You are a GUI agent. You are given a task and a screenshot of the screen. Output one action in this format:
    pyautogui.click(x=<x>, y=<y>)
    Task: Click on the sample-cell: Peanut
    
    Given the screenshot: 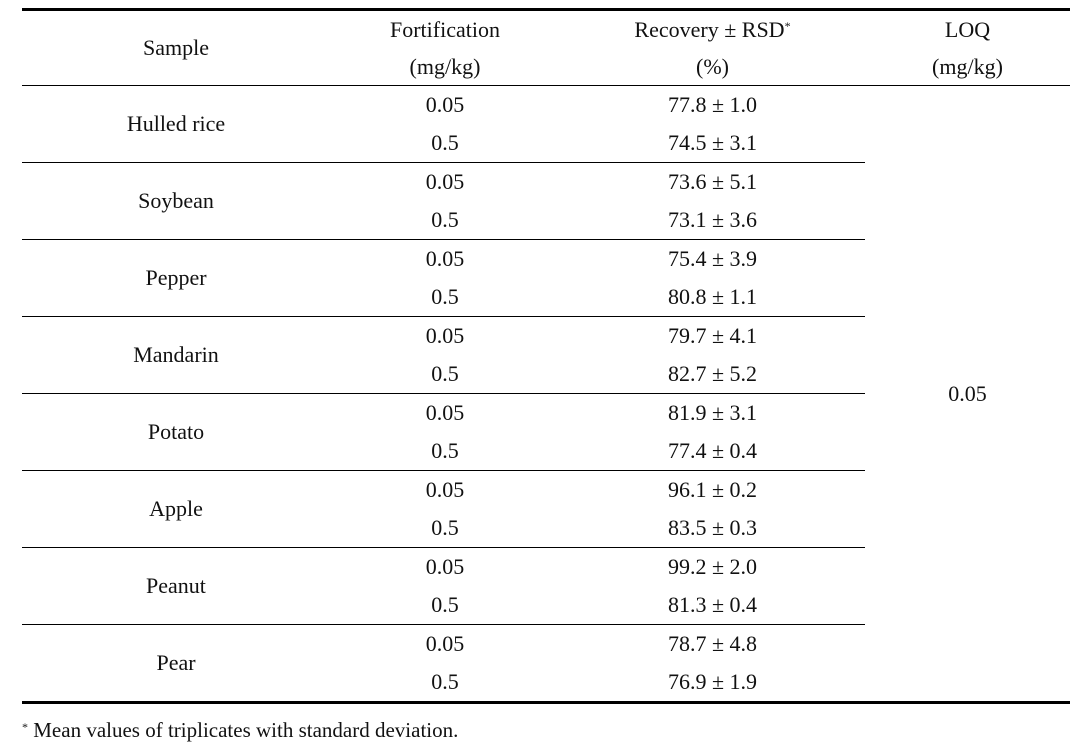 What is the action you would take?
    pyautogui.click(x=176, y=586)
    